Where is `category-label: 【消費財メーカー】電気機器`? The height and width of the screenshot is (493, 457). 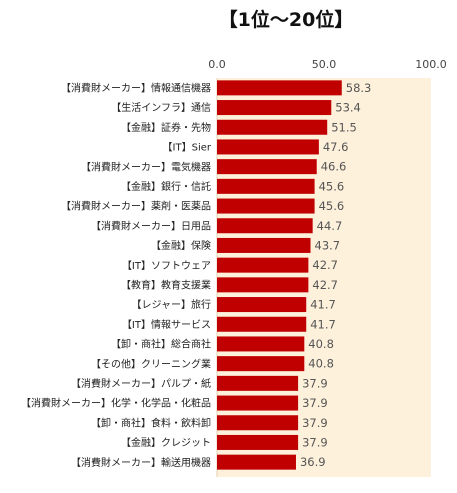
category-label: 【消費財メーカー】電気機器 is located at coordinates (146, 166).